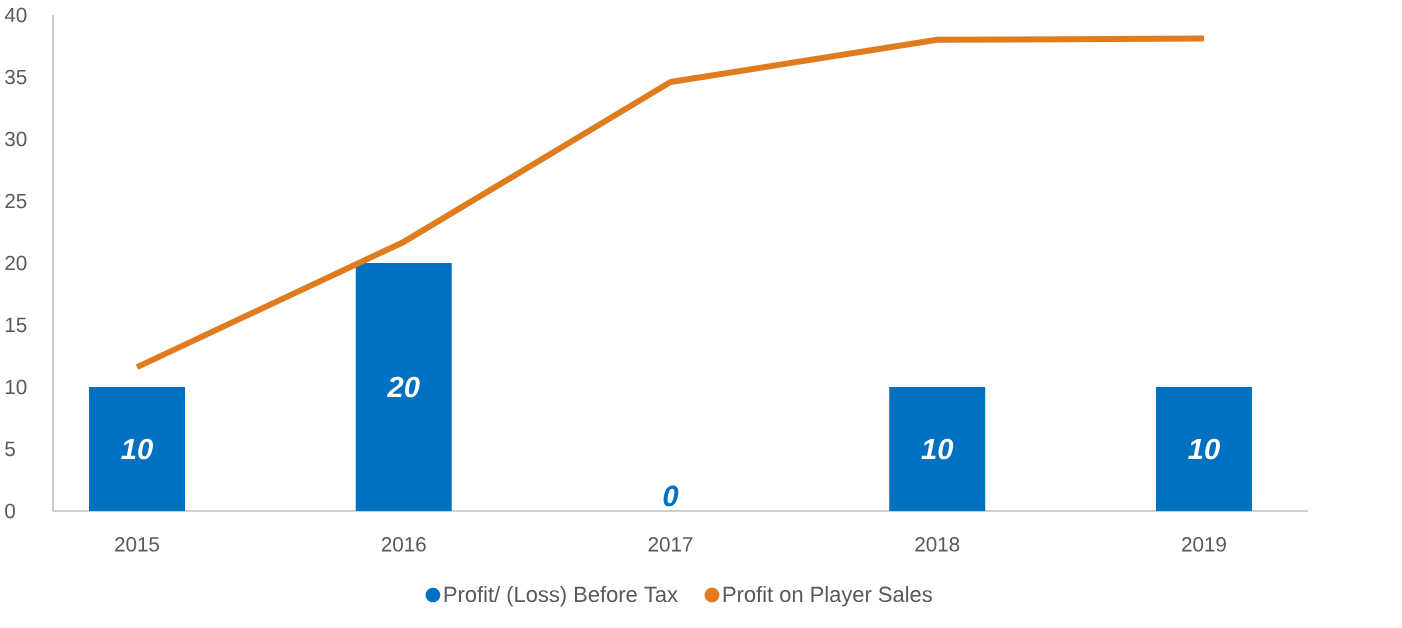 This screenshot has height=628, width=1402. I want to click on legend-label: Profit/ (Loss) Before Tax, so click(561, 596).